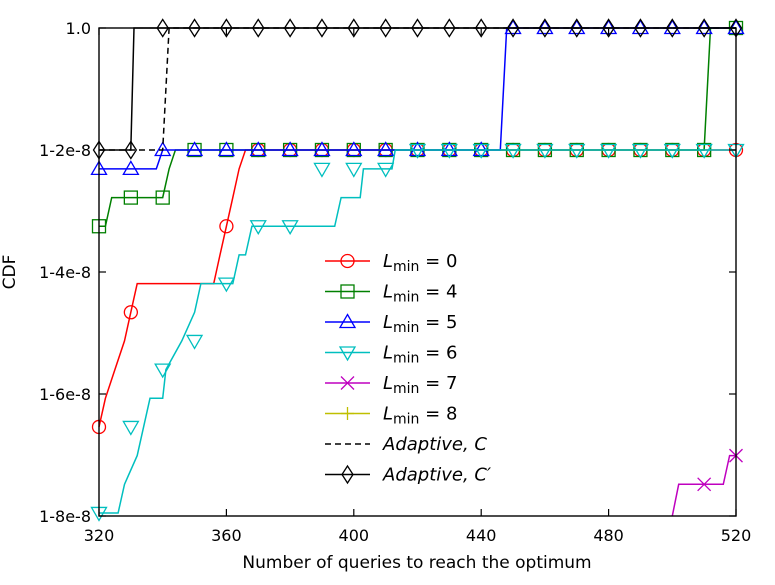 The height and width of the screenshot is (585, 775). I want to click on legend-label-rest: = 5, so click(438, 322).